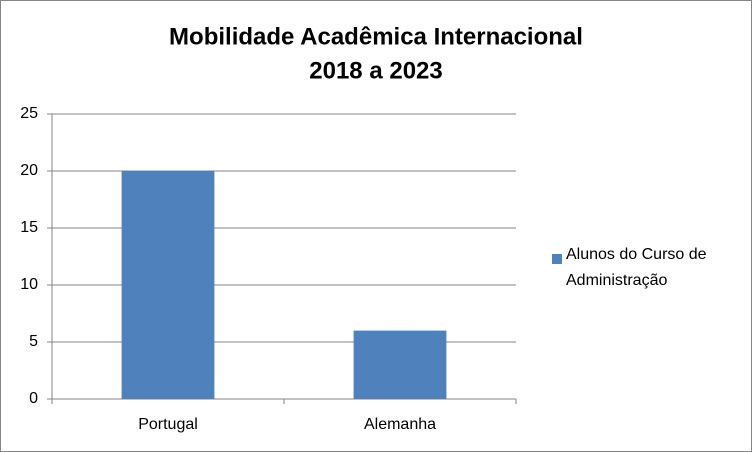  What do you see at coordinates (376, 36) in the screenshot?
I see `chart-title: Mobilidade Acadêmica Internacional` at bounding box center [376, 36].